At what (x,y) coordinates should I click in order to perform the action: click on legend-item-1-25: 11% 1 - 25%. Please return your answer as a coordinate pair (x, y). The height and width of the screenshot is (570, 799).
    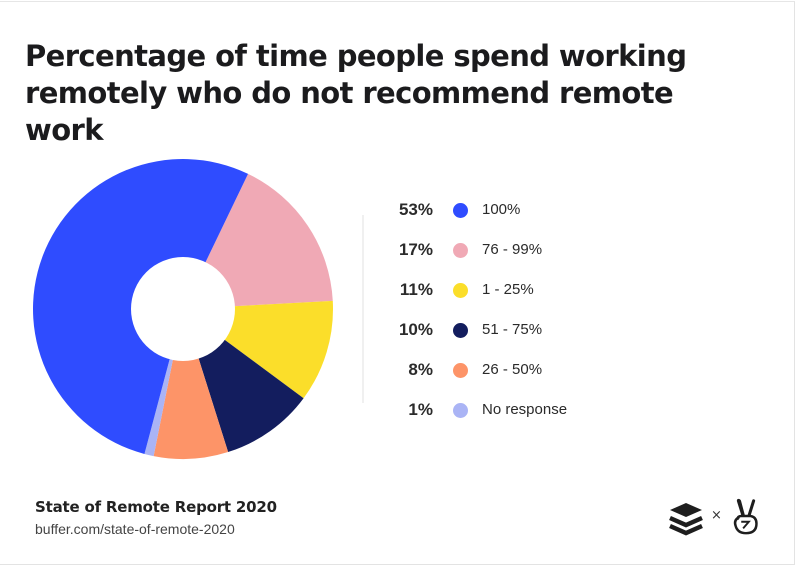
    Looking at the image, I should click on (515, 298).